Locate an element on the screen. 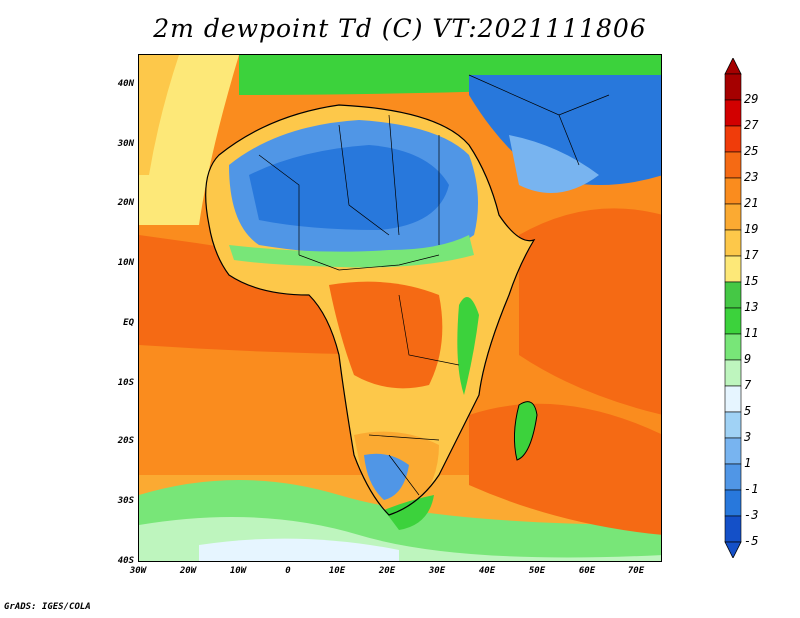  colorbar-label: 1 is located at coordinates (748, 463).